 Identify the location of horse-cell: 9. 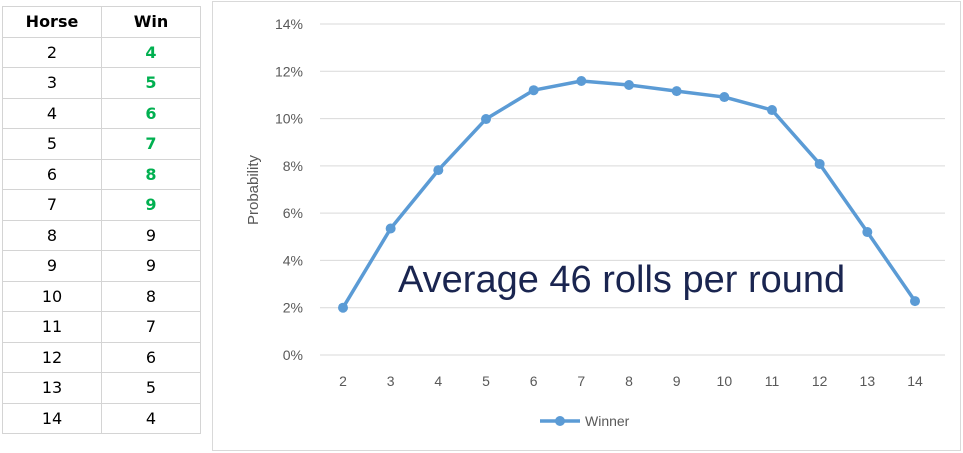
(52, 266).